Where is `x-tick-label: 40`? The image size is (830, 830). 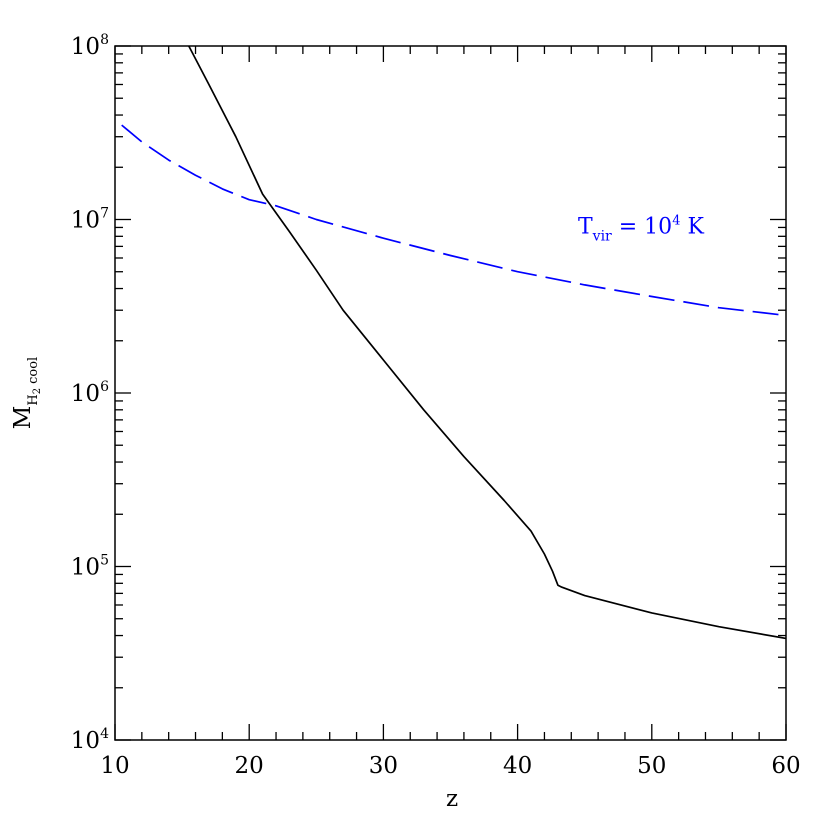
x-tick-label: 40 is located at coordinates (517, 766).